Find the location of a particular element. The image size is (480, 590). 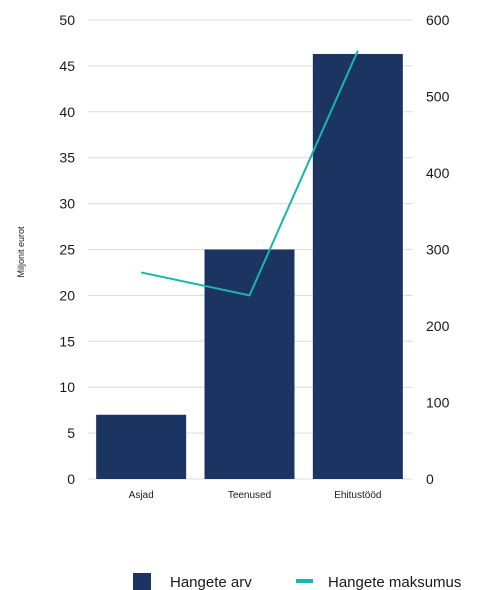

right-axis-ticks: 0 100 200 300 400 500 600 is located at coordinates (438, 249).